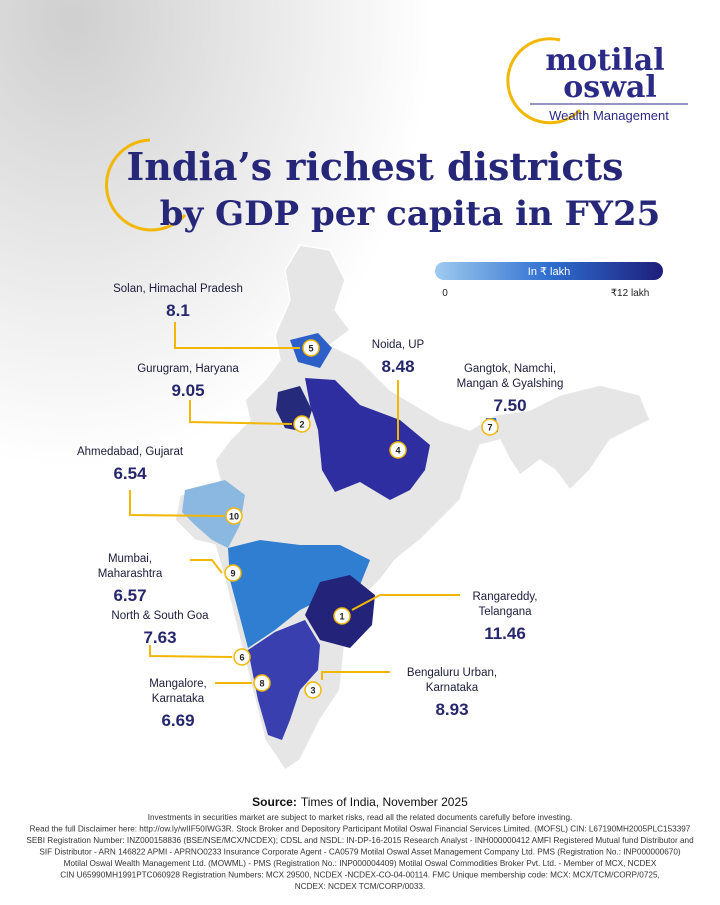  I want to click on district-name: Solan, Himachal Pradesh, so click(178, 289).